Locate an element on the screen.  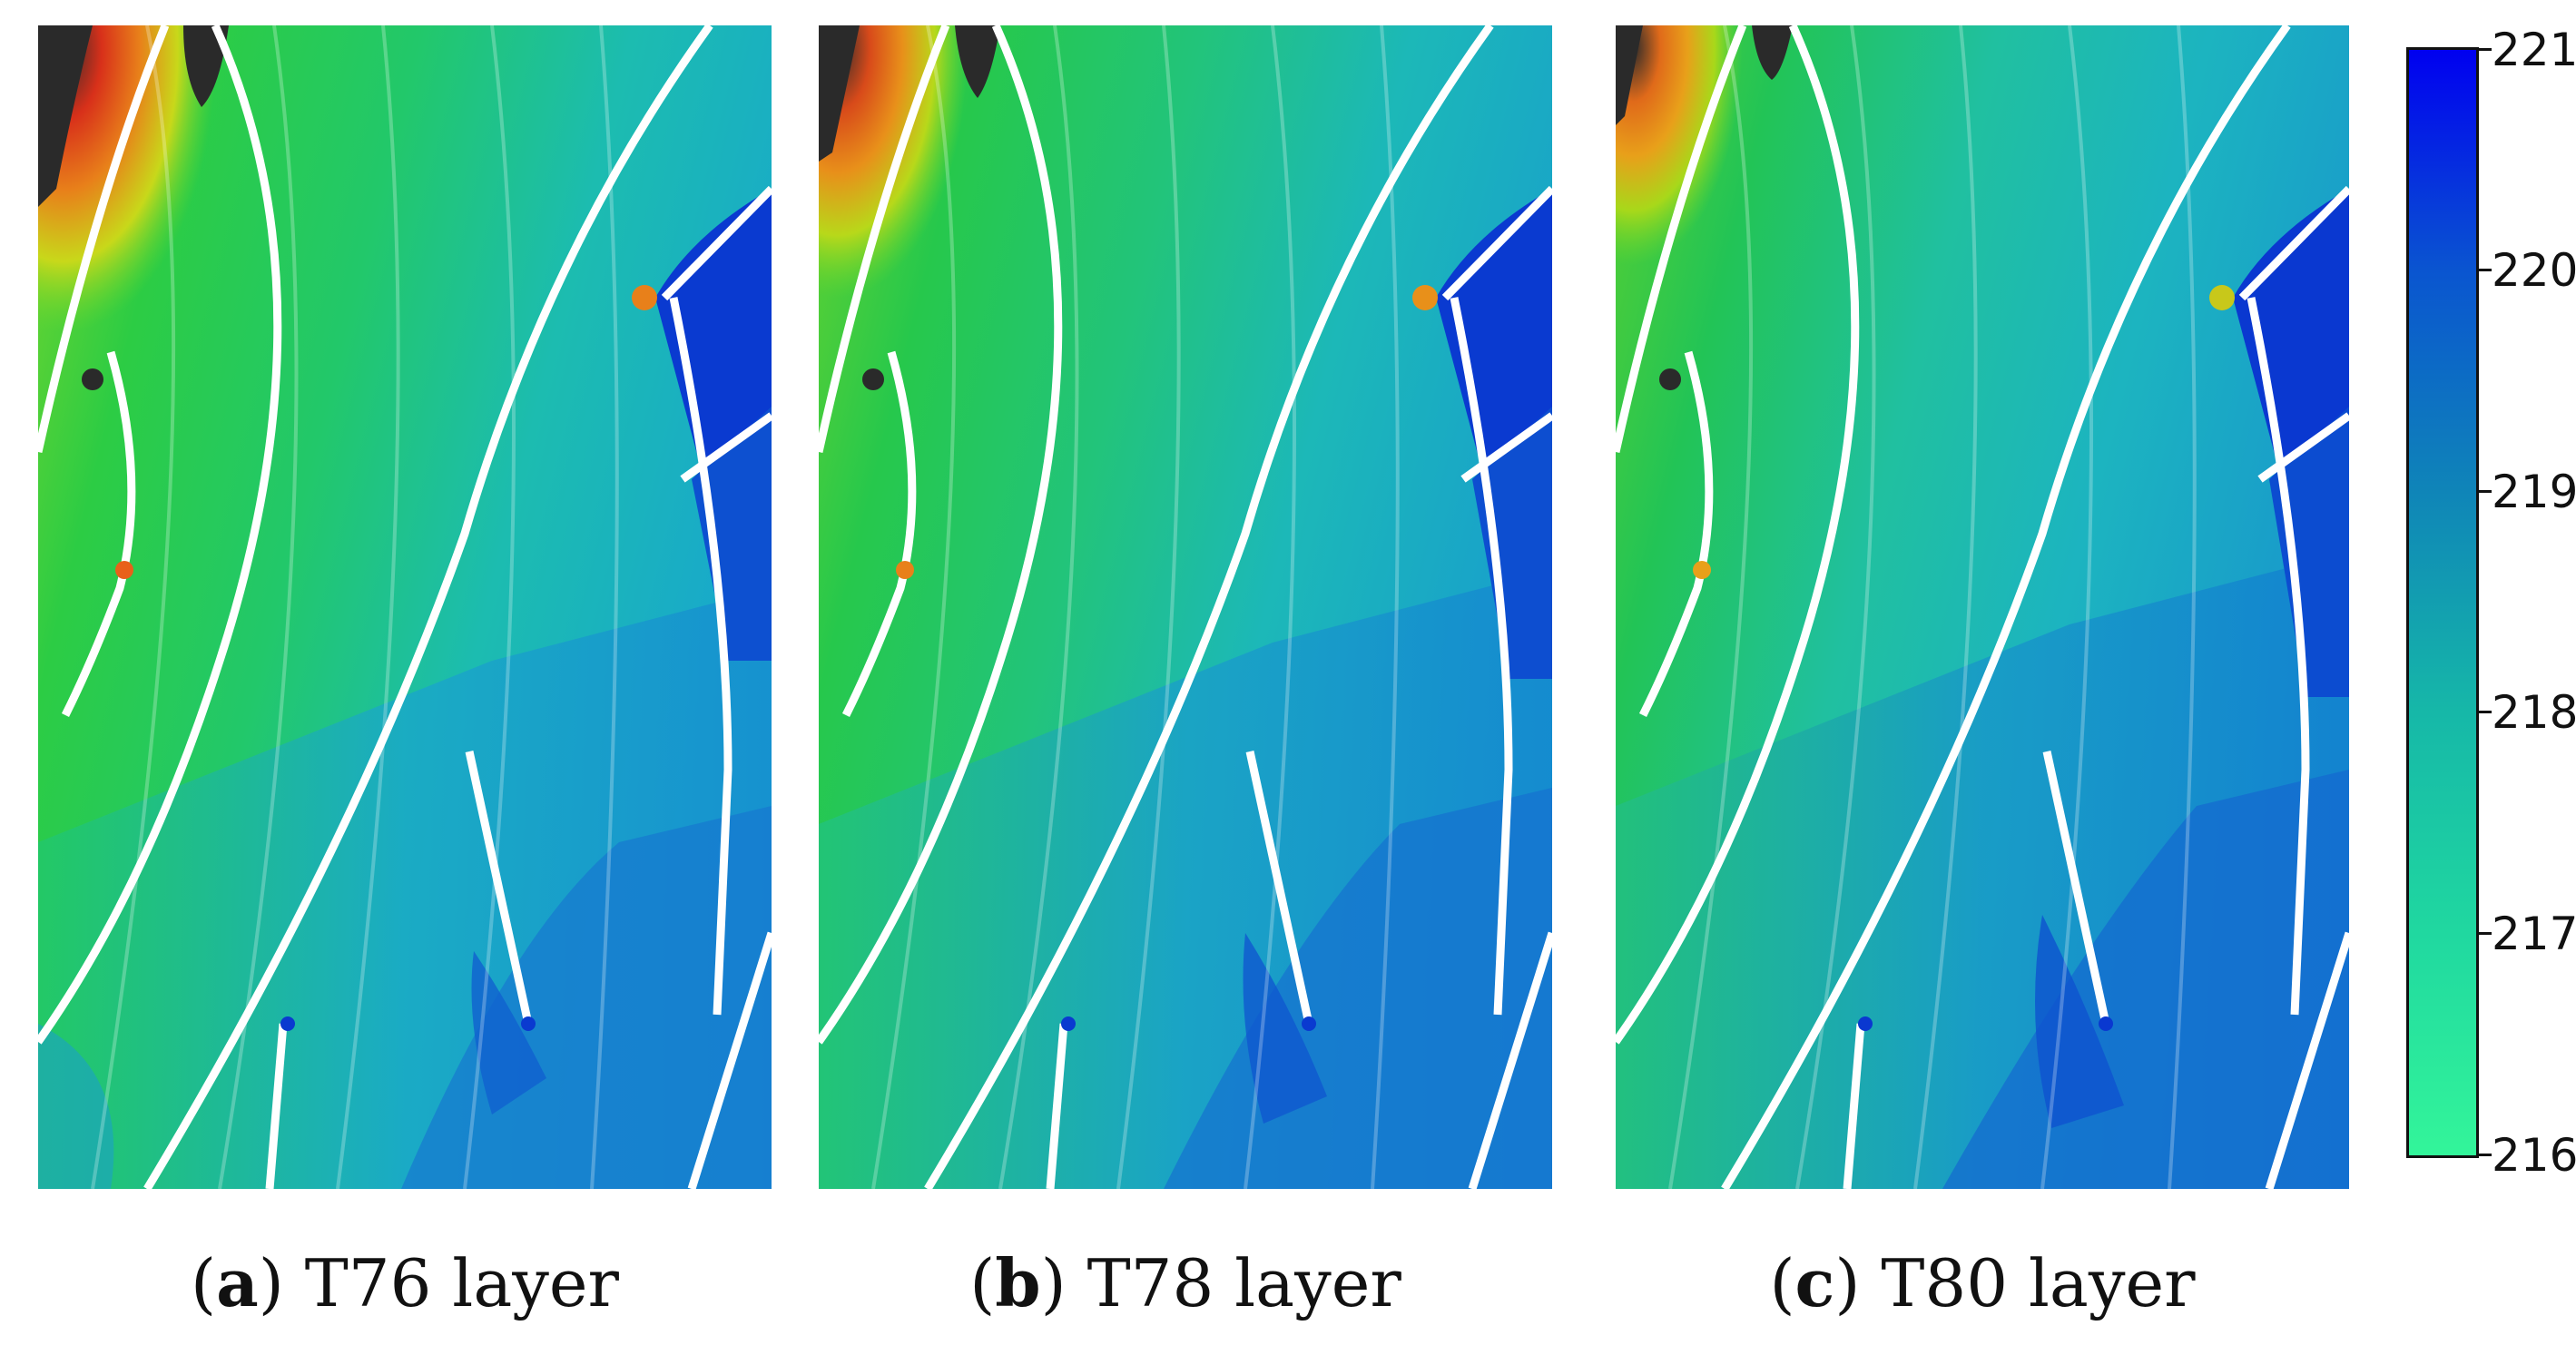
colorbar-tick-label: 219 is located at coordinates (2534, 492).